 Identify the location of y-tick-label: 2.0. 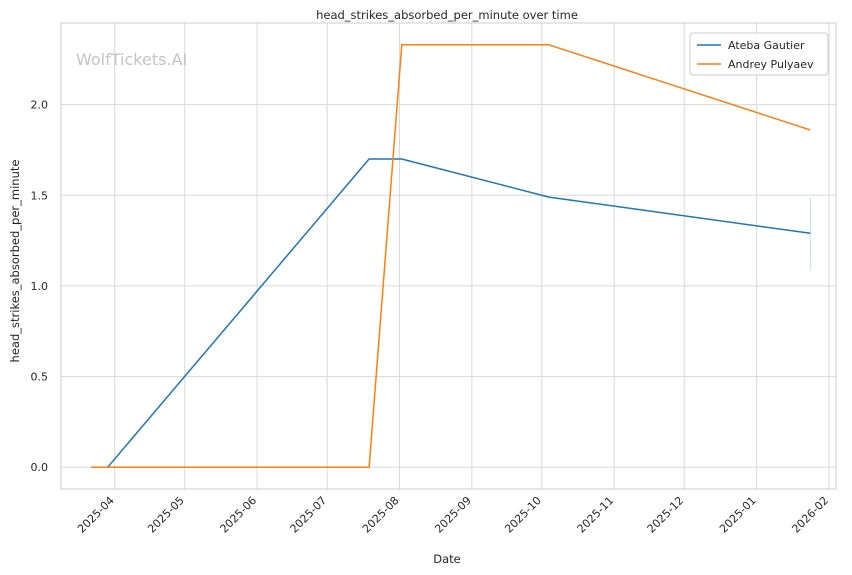
(40, 105).